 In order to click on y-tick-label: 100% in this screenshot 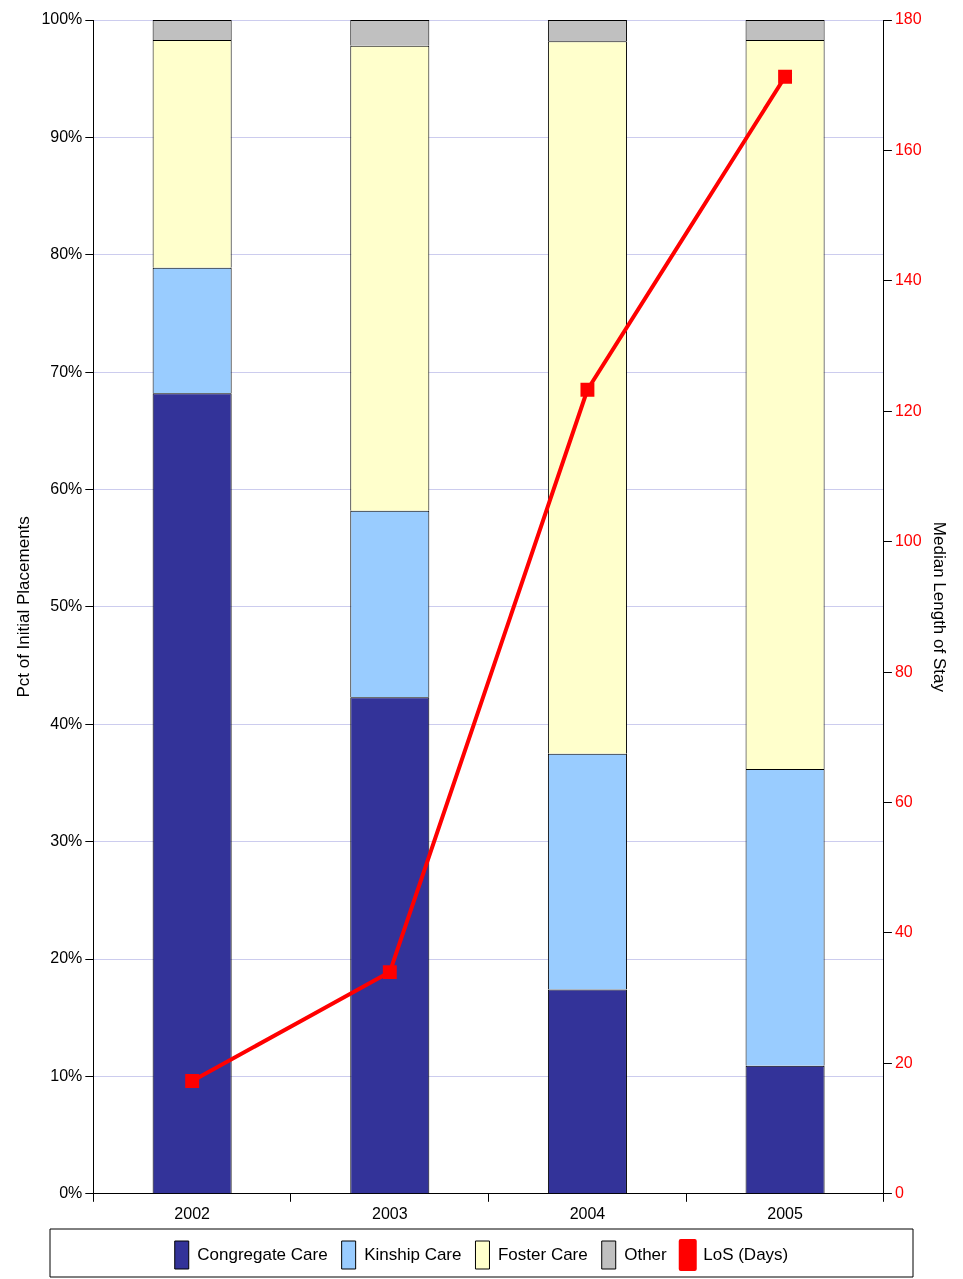, I will do `click(62, 19)`.